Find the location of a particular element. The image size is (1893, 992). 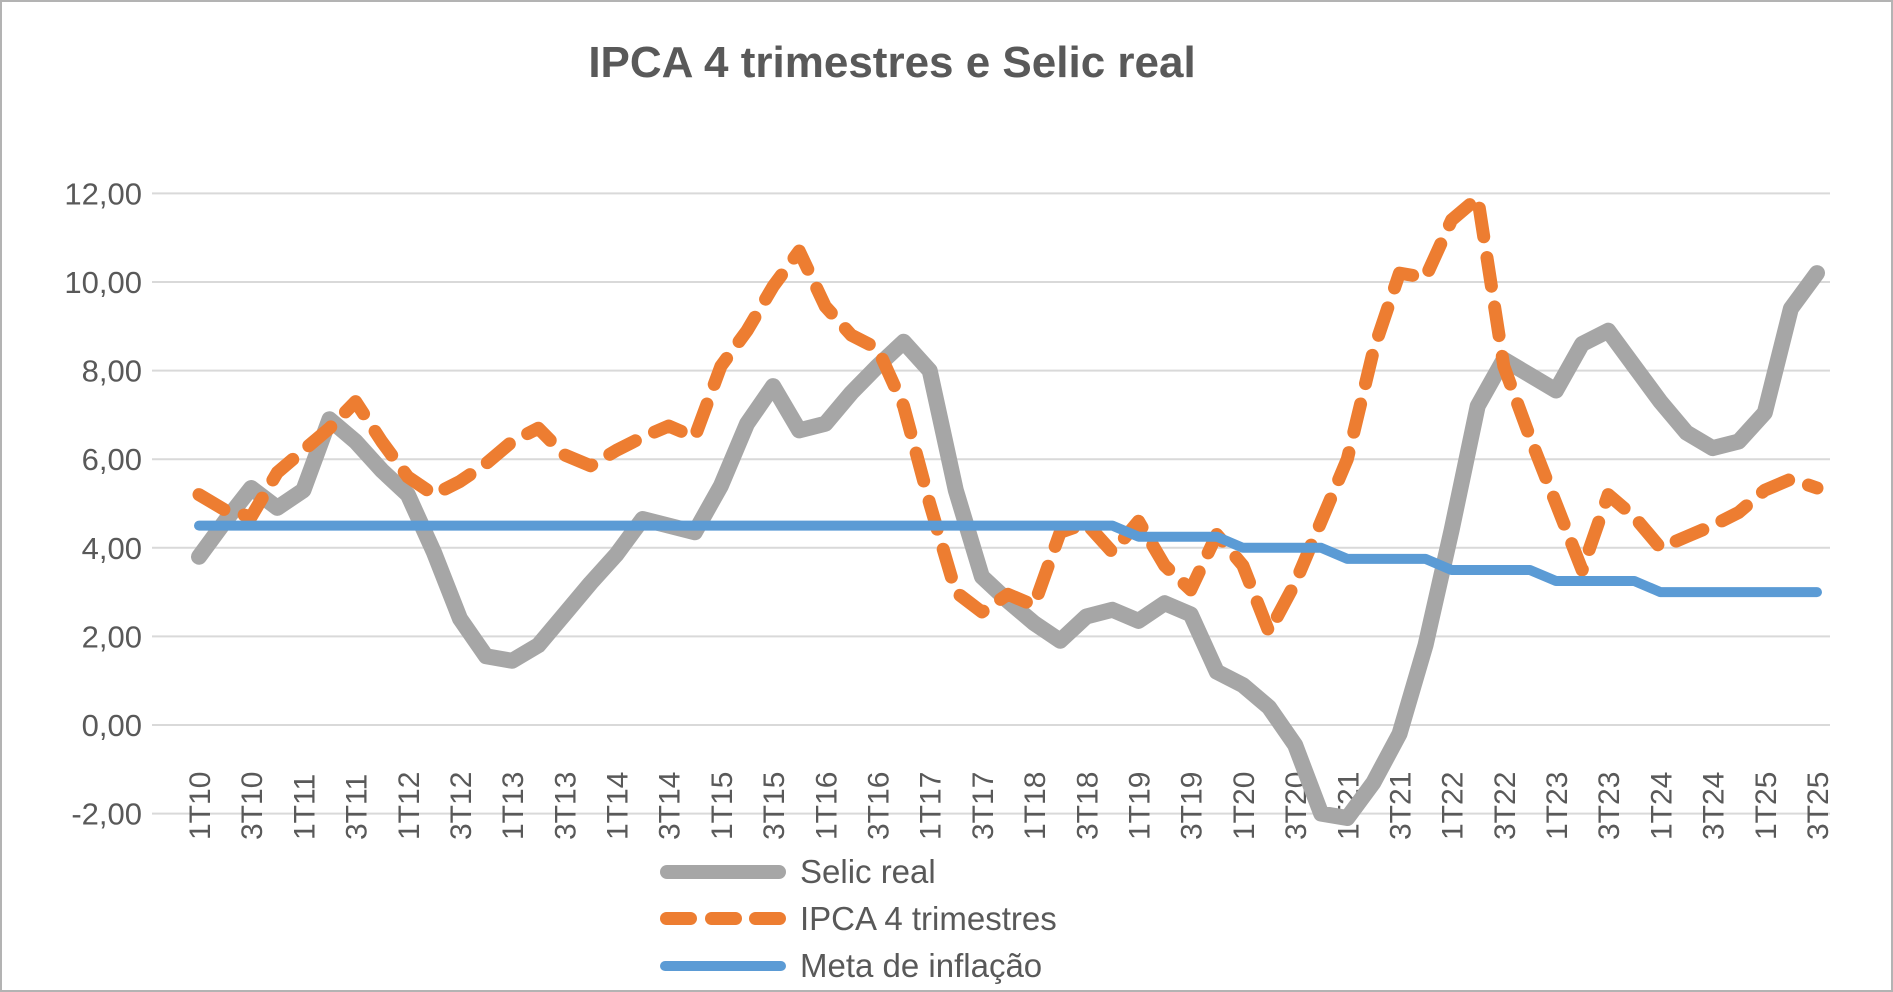

x-tick-label: 1T17 is located at coordinates (931, 806).